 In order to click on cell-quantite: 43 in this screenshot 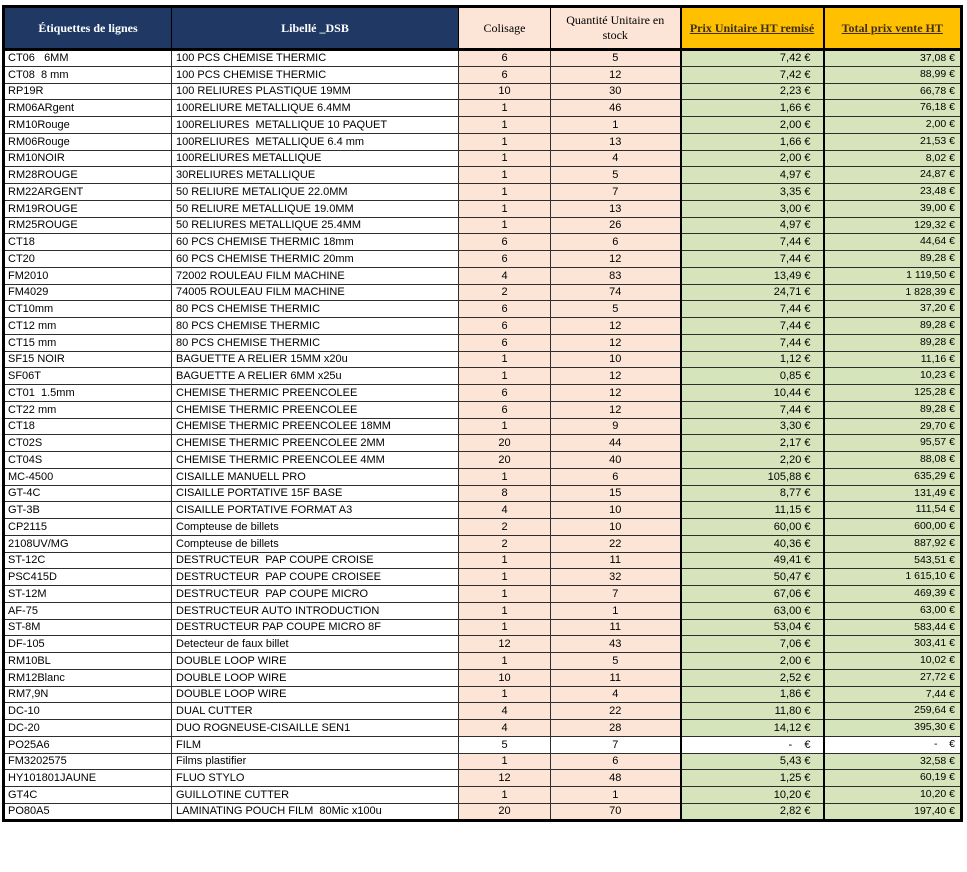, I will do `click(615, 644)`.